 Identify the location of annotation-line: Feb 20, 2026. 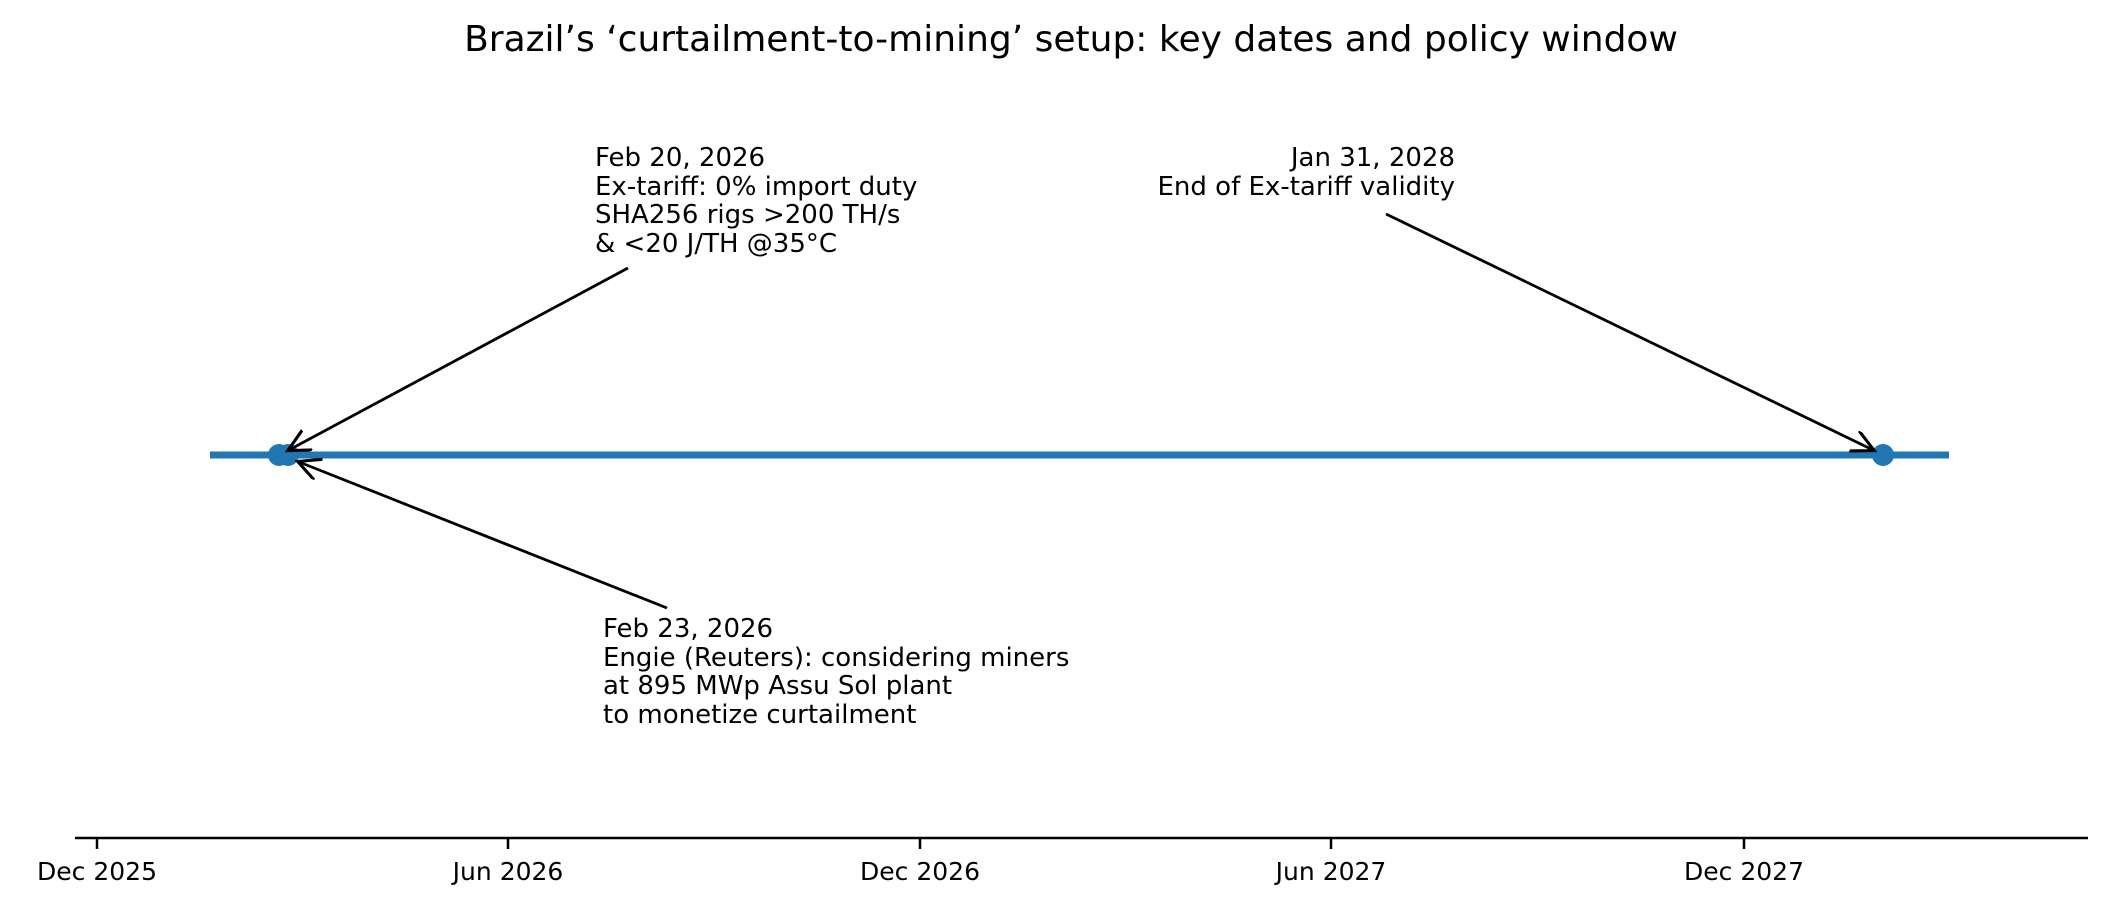
(680, 158).